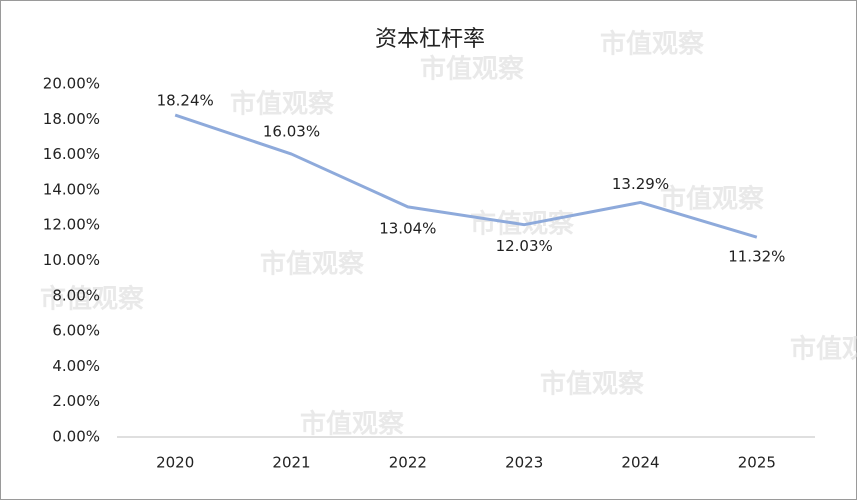  I want to click on y-tick-label: 6.00%, so click(76, 331).